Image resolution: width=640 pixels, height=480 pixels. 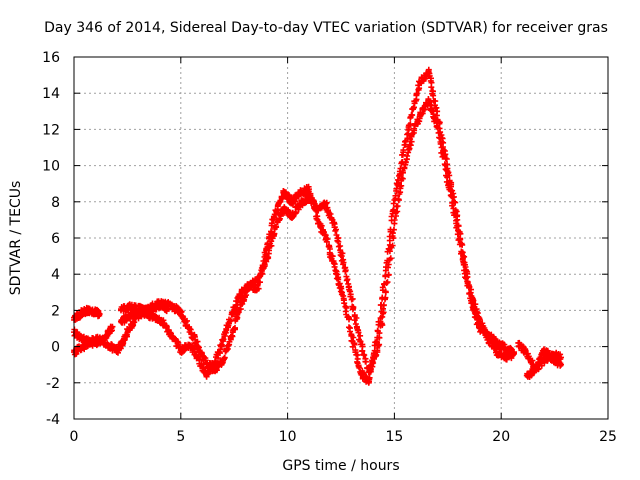 I want to click on y-tick-label: 12, so click(x=51, y=130).